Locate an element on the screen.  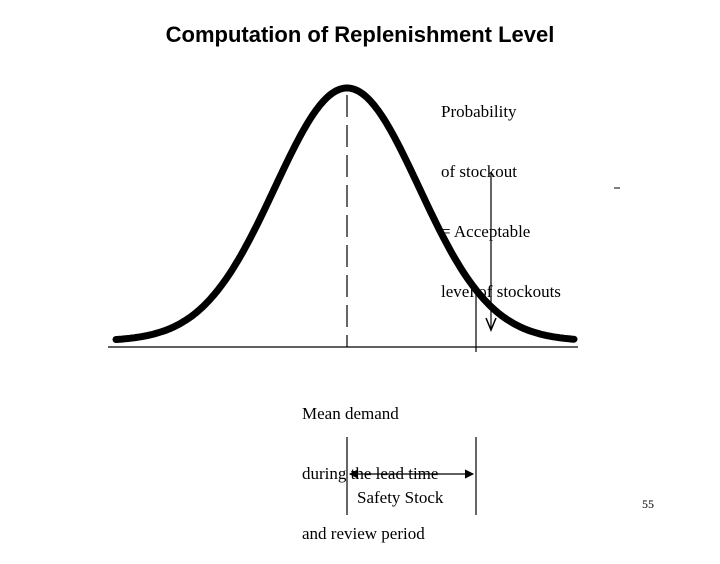
slide-title: Computation of Replenishment Level is located at coordinates (360, 34).